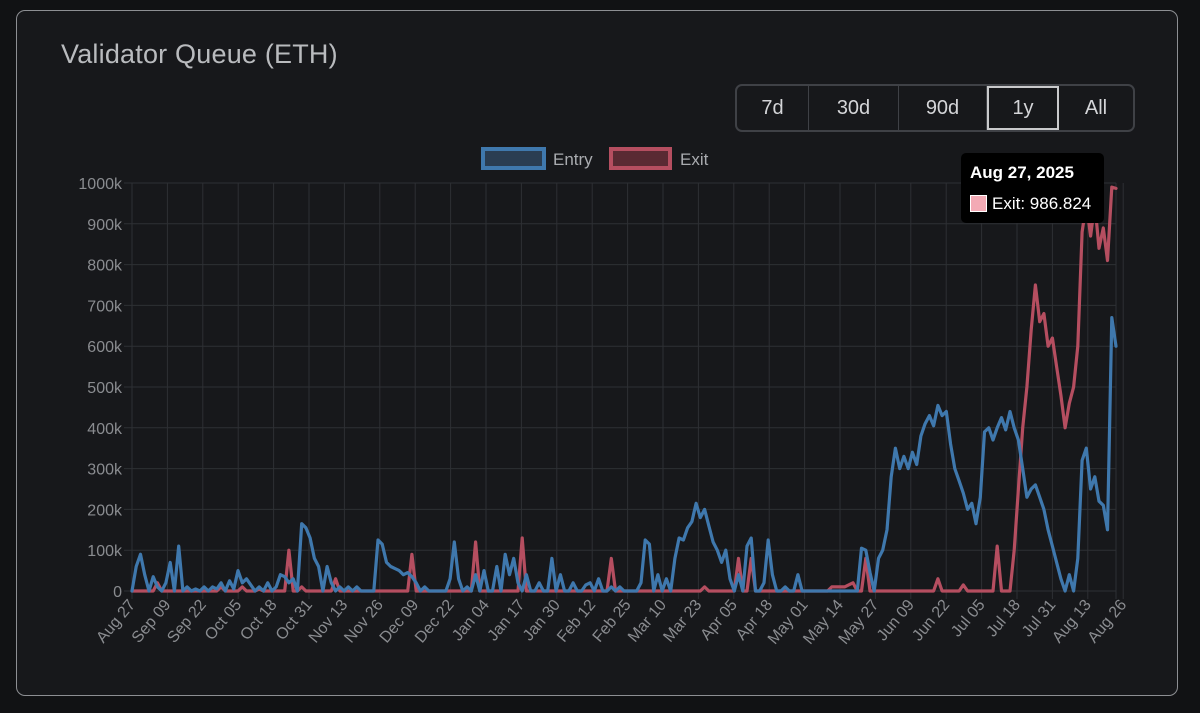 Image resolution: width=1200 pixels, height=713 pixels. I want to click on x-tick-label: Dec 22, so click(435, 622).